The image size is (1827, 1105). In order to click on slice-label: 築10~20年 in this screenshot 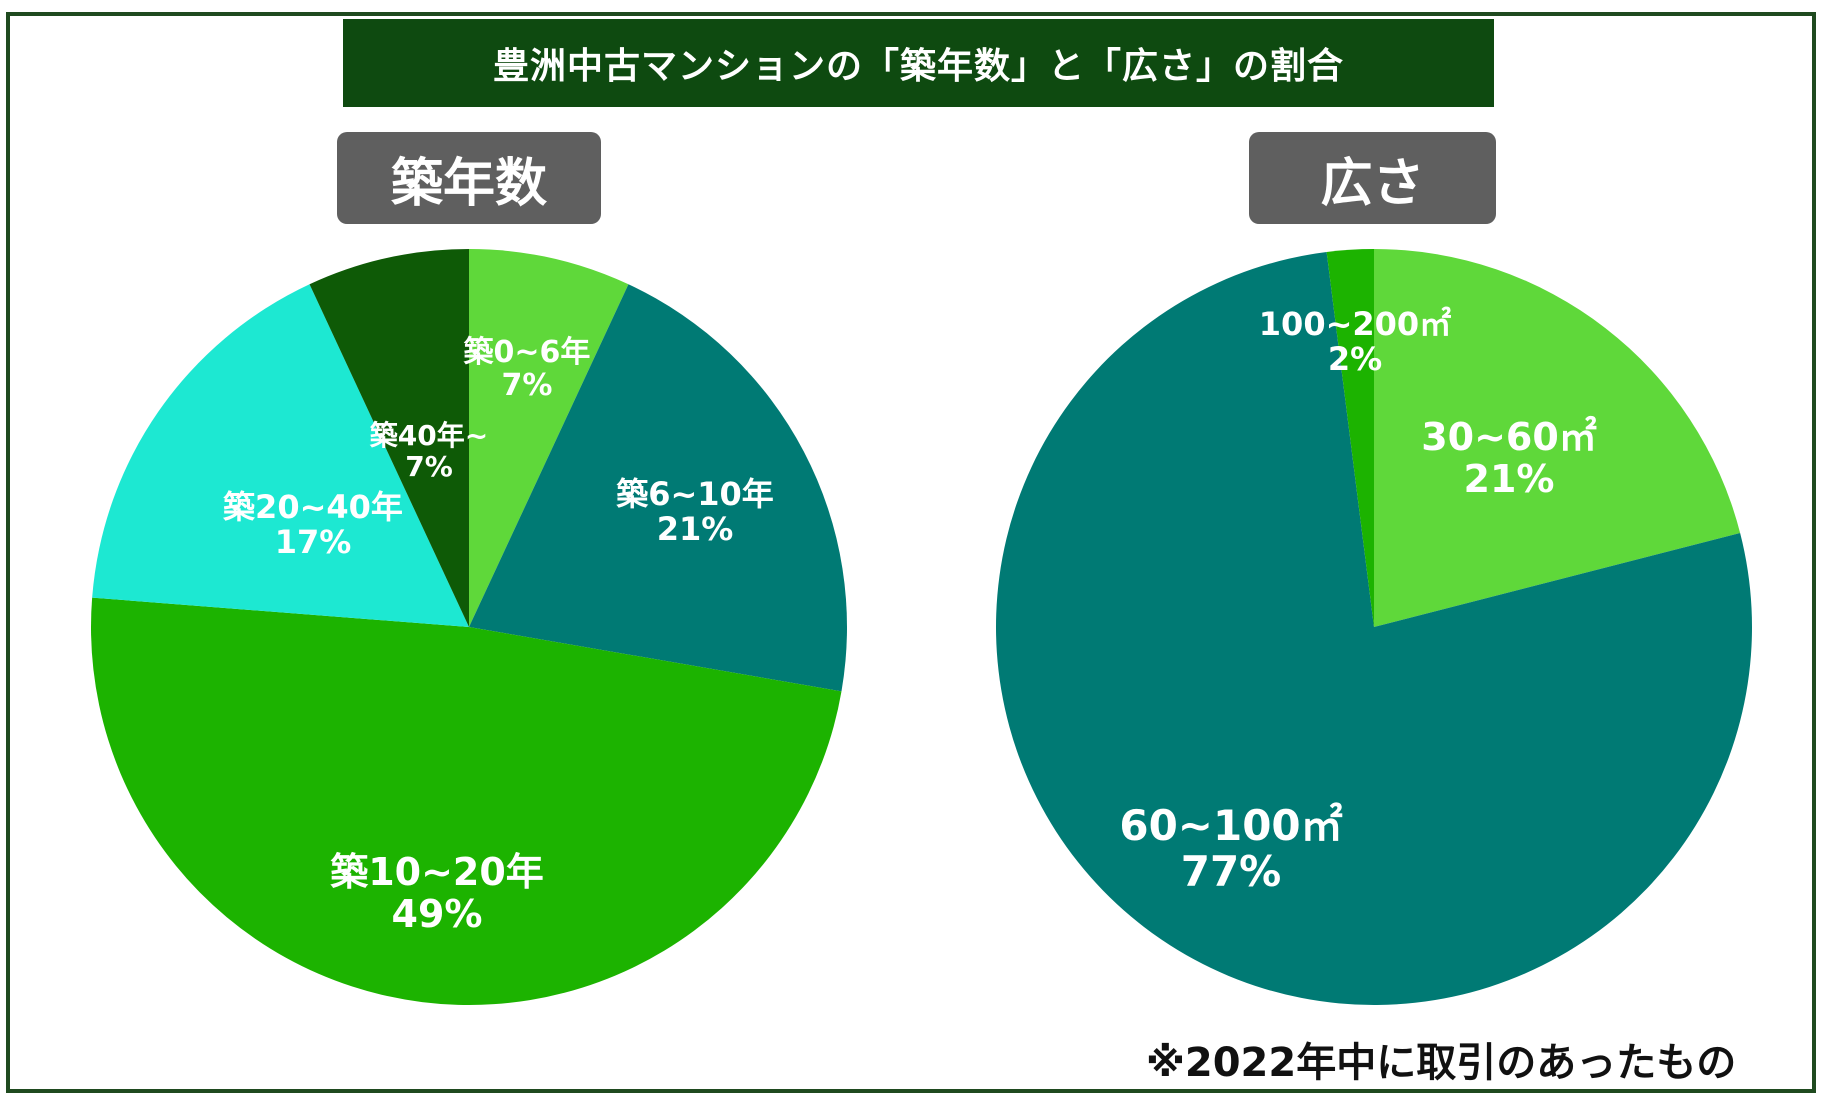, I will do `click(437, 872)`.